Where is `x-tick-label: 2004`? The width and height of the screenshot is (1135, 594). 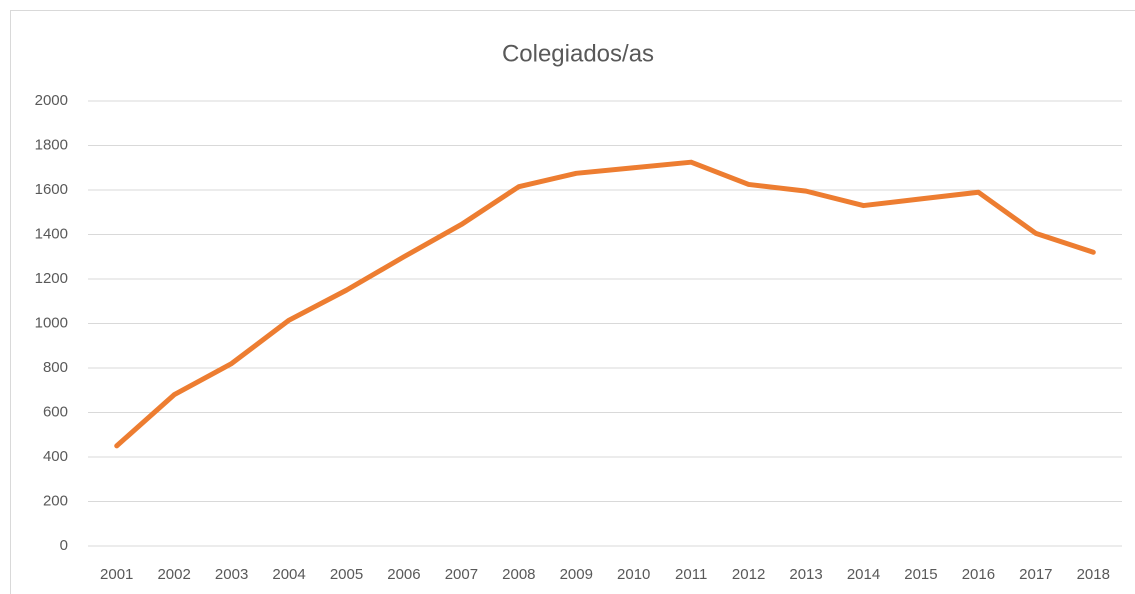 x-tick-label: 2004 is located at coordinates (288, 574).